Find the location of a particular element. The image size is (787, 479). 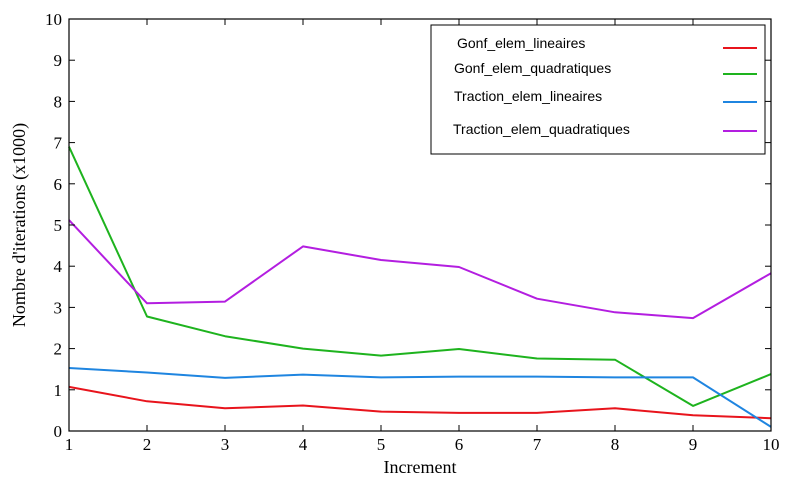

x-tick-label: 4 is located at coordinates (303, 444).